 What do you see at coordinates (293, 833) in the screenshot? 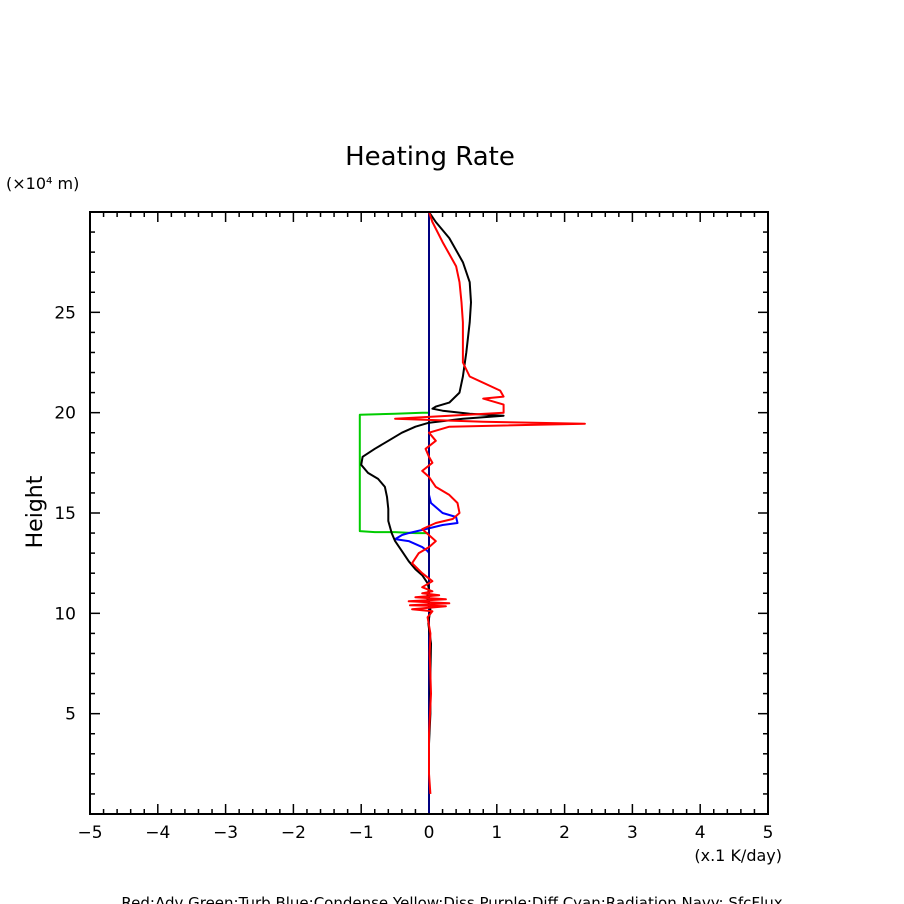
I see `x-tick-label: −2` at bounding box center [293, 833].